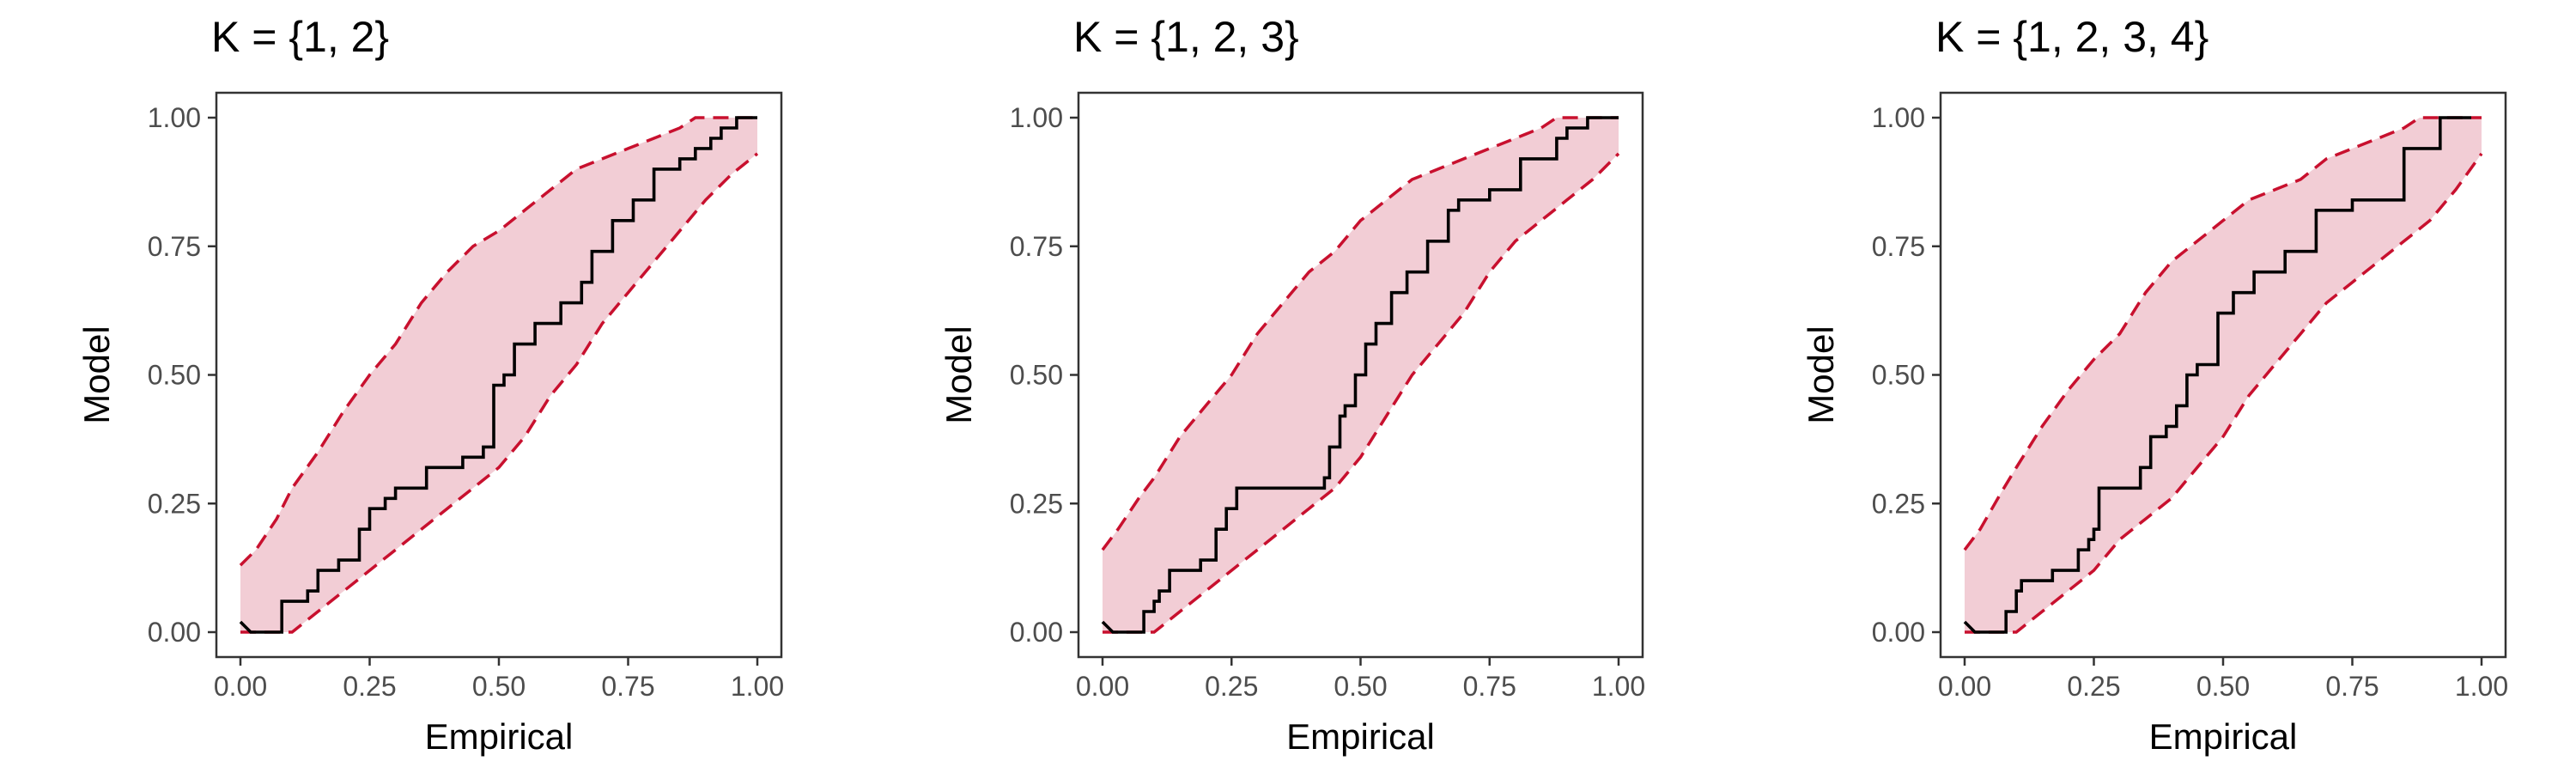  Describe the element at coordinates (2071, 37) in the screenshot. I see `panel-title: K = {1, 2, 3, 4}` at that location.